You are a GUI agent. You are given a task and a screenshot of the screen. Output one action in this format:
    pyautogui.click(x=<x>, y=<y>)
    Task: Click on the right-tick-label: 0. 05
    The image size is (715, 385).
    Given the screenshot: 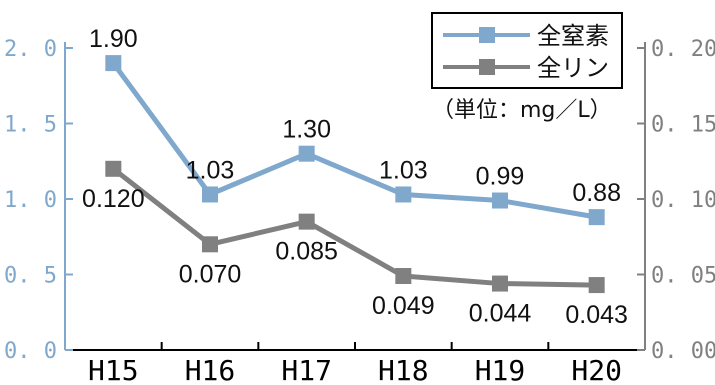 What is the action you would take?
    pyautogui.click(x=683, y=276)
    